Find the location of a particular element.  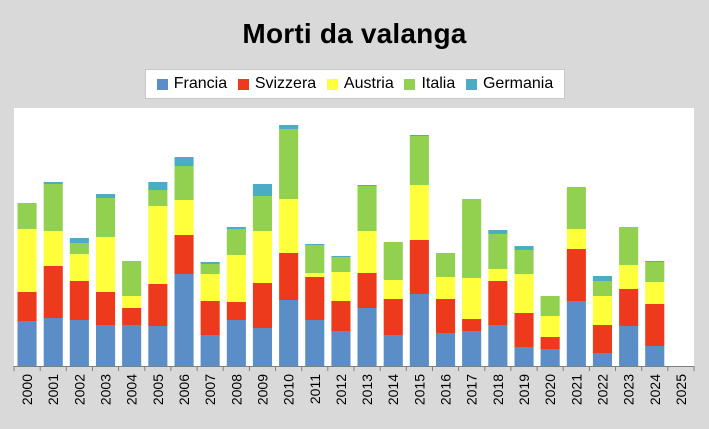

x-tick-label: 2022 is located at coordinates (603, 389).